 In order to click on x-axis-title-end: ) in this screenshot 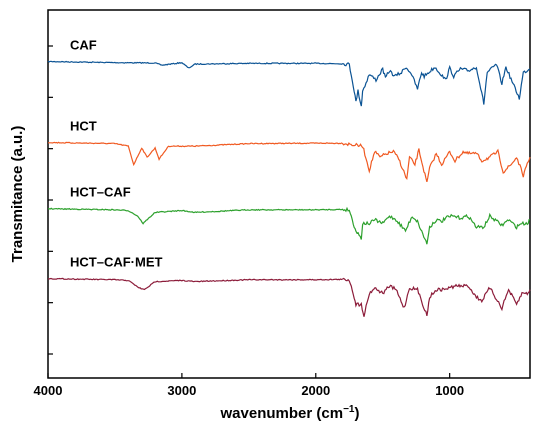, I will do `click(356, 413)`.